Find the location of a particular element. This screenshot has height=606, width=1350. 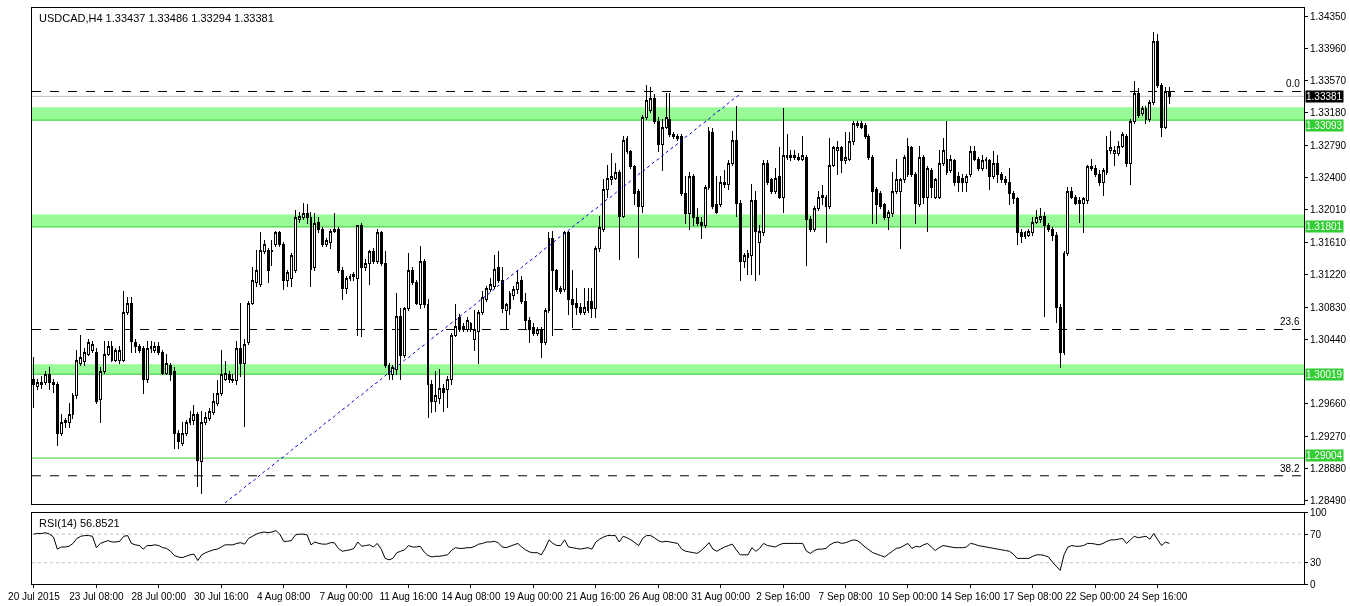

x-tick-label: 2 Sep 16:00 is located at coordinates (783, 597).